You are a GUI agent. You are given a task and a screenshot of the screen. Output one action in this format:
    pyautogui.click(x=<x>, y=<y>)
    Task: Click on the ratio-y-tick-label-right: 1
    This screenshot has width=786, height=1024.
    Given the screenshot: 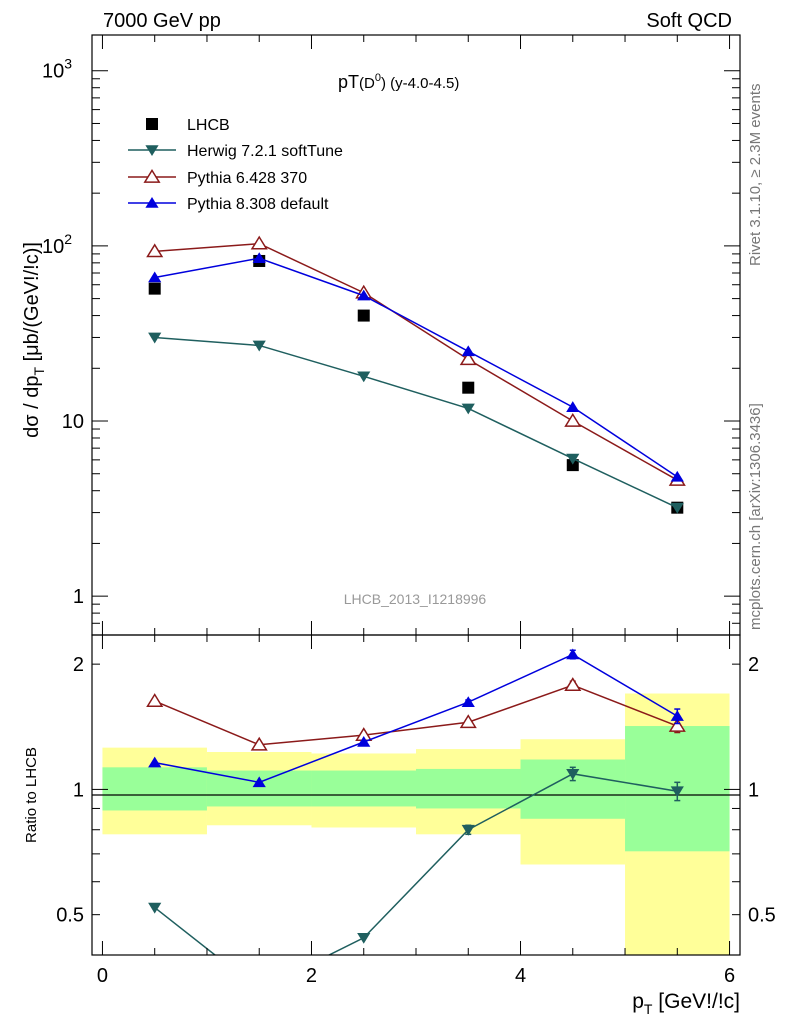 What is the action you would take?
    pyautogui.click(x=753, y=790)
    